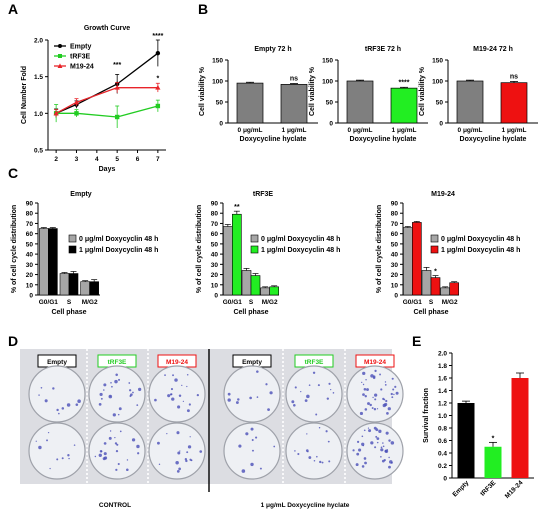 The width and height of the screenshot is (550, 518). What do you see at coordinates (488, 488) in the screenshot?
I see `x-tick-label: tRF3E` at bounding box center [488, 488].